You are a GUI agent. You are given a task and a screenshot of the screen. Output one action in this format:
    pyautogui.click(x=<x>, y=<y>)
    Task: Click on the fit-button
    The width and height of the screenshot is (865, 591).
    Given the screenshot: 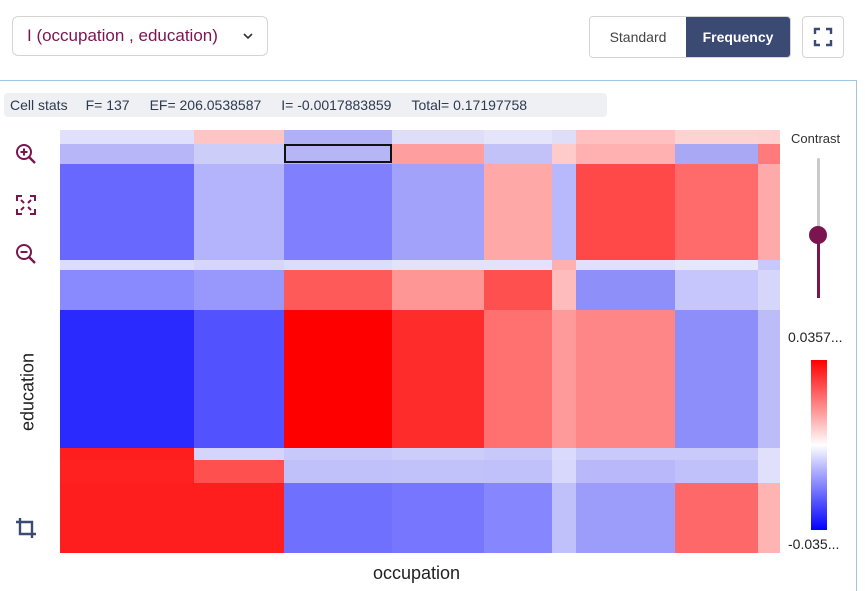 What is the action you would take?
    pyautogui.click(x=26, y=205)
    